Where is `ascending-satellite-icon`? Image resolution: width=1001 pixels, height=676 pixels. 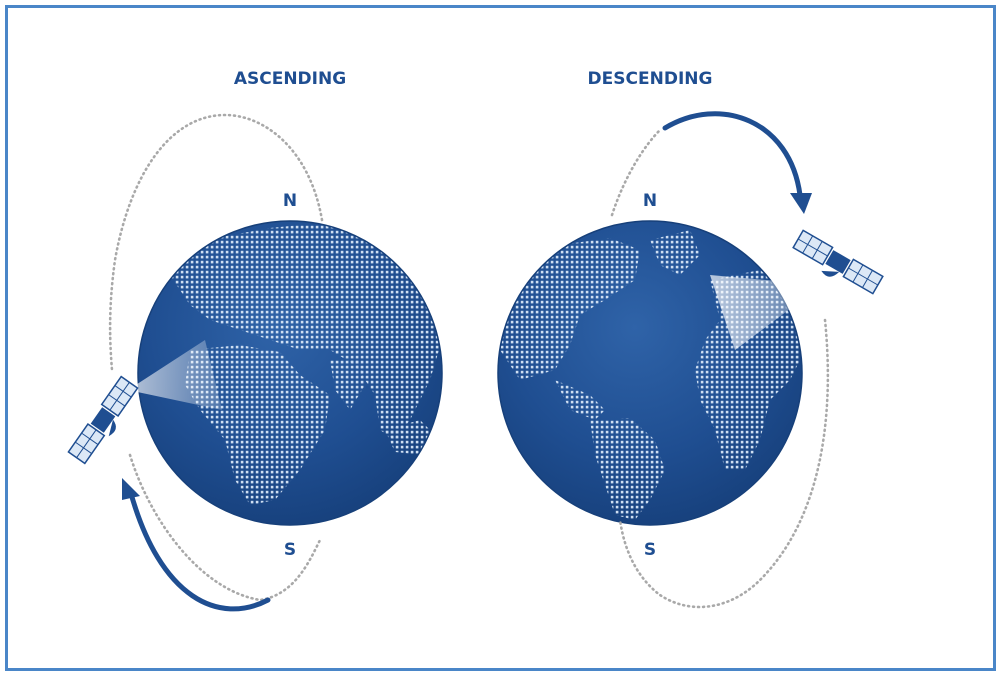
ascending-satellite-icon is located at coordinates (103, 420).